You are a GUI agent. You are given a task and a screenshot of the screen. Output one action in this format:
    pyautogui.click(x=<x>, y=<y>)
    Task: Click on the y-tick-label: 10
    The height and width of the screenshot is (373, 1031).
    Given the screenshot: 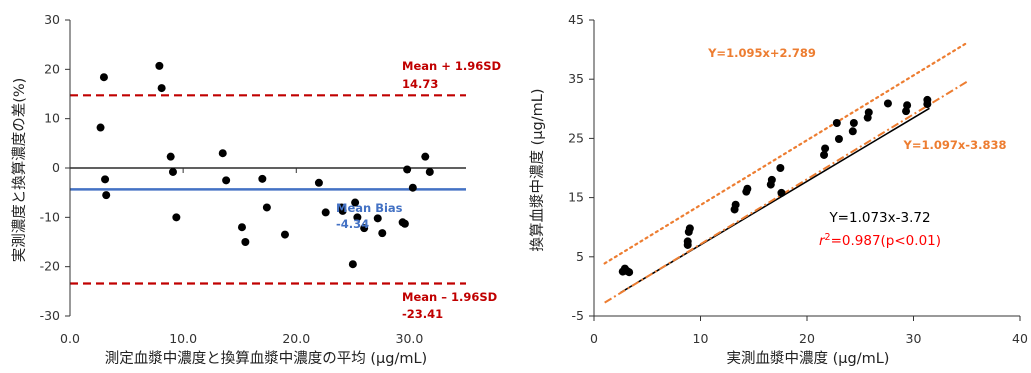 What is the action you would take?
    pyautogui.click(x=52, y=118)
    